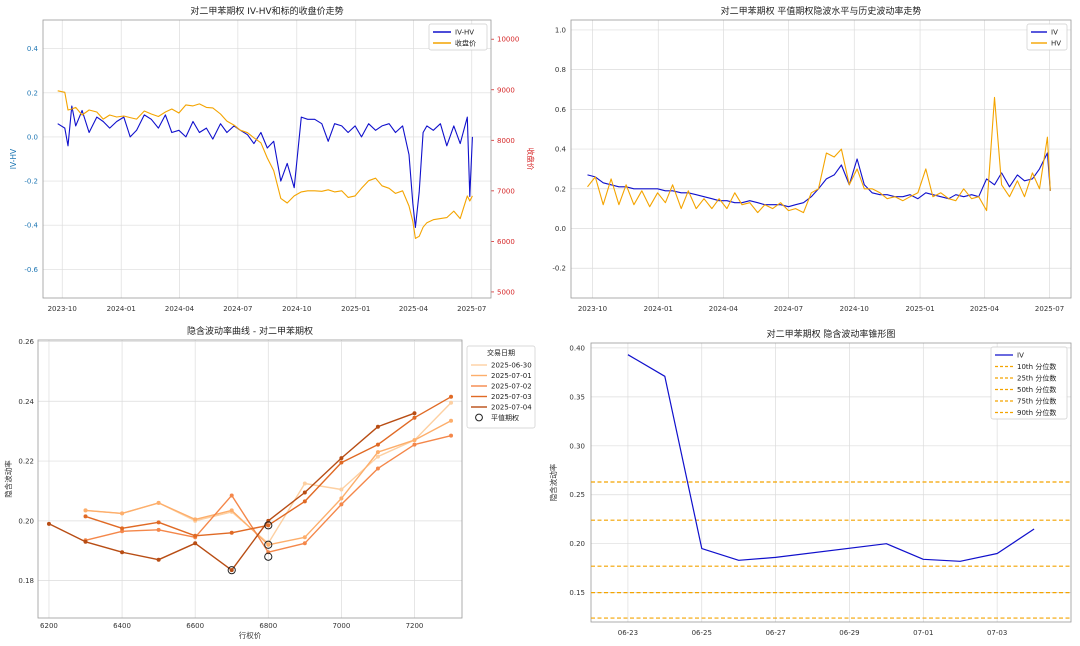 The image size is (1080, 646). I want to click on x-tick-label: 7200, so click(415, 626).